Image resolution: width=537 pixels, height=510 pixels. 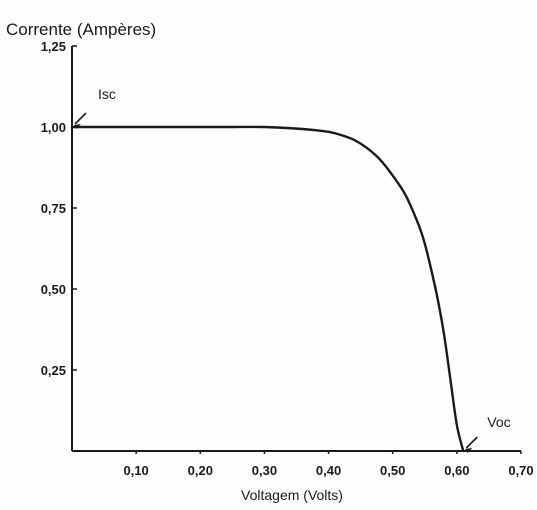 What do you see at coordinates (53, 46) in the screenshot?
I see `y-tick-label: 1,25` at bounding box center [53, 46].